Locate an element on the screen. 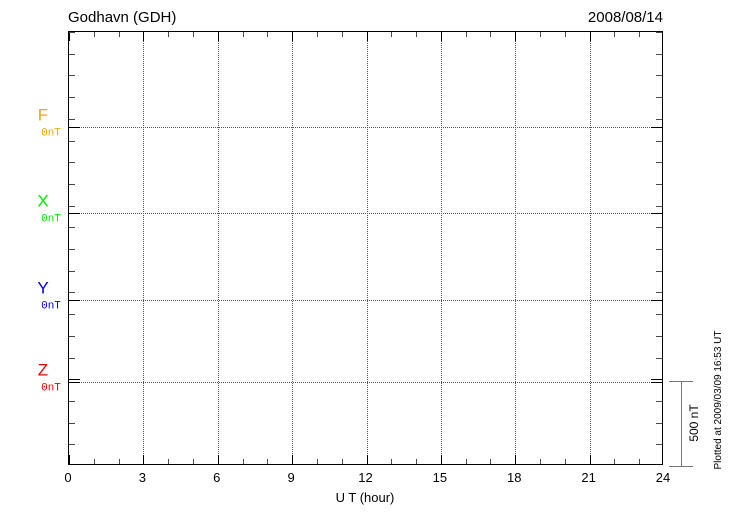 This screenshot has width=730, height=520. x-axis-tick-label: 15 is located at coordinates (440, 477).